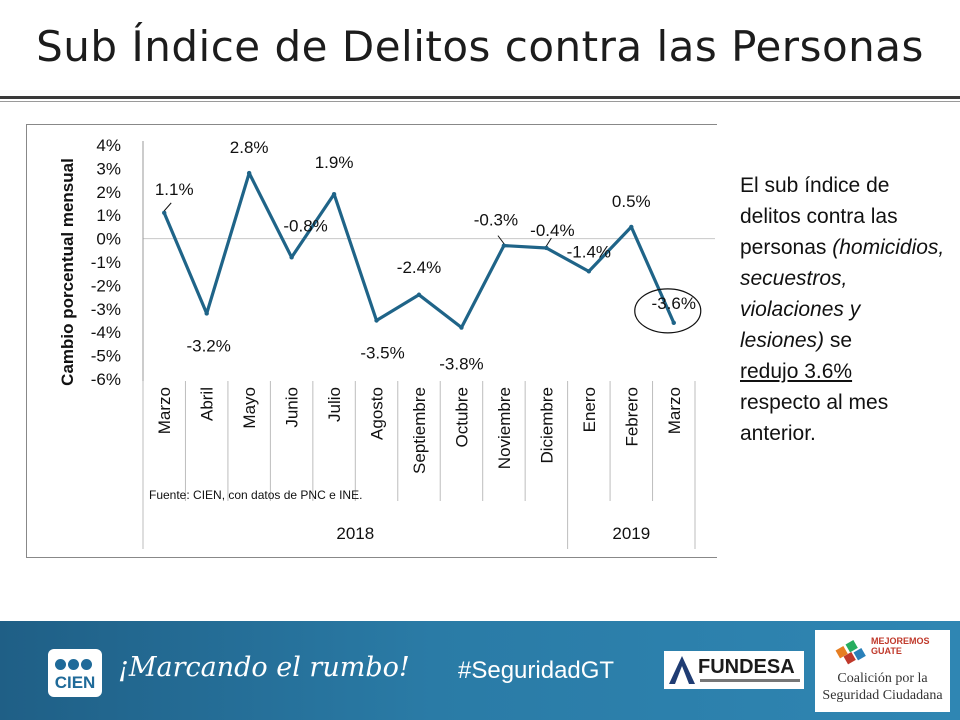 This screenshot has height=720, width=960. What do you see at coordinates (208, 345) in the screenshot?
I see `data-label: -3.2%` at bounding box center [208, 345].